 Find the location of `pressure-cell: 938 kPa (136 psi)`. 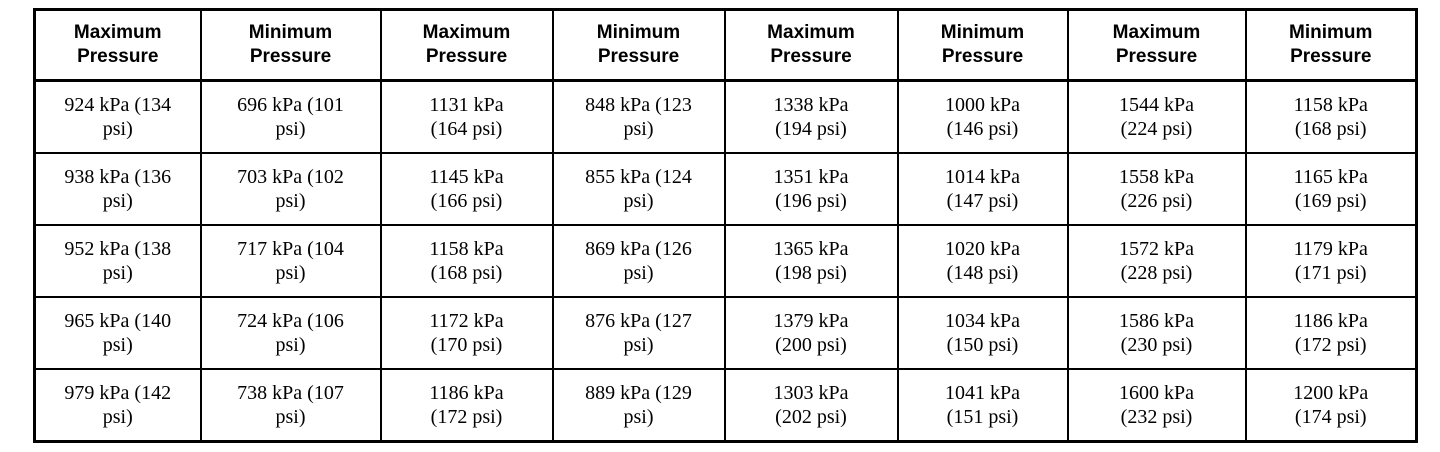

pressure-cell: 938 kPa (136 psi) is located at coordinates (117, 189).